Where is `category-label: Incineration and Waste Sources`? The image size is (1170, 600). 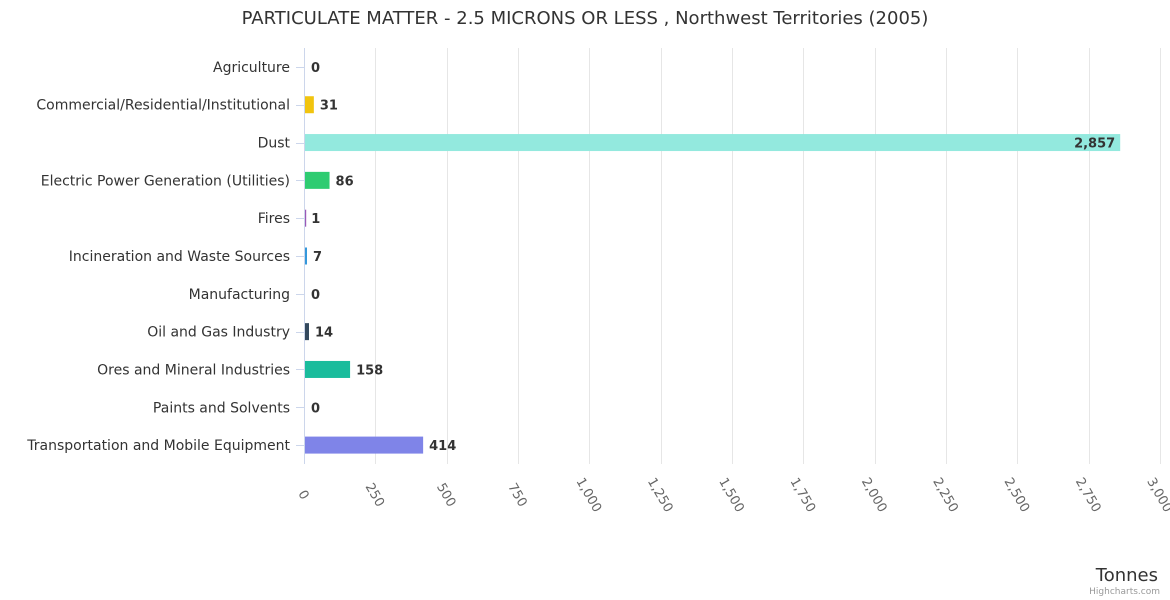
category-label: Incineration and Waste Sources is located at coordinates (179, 257).